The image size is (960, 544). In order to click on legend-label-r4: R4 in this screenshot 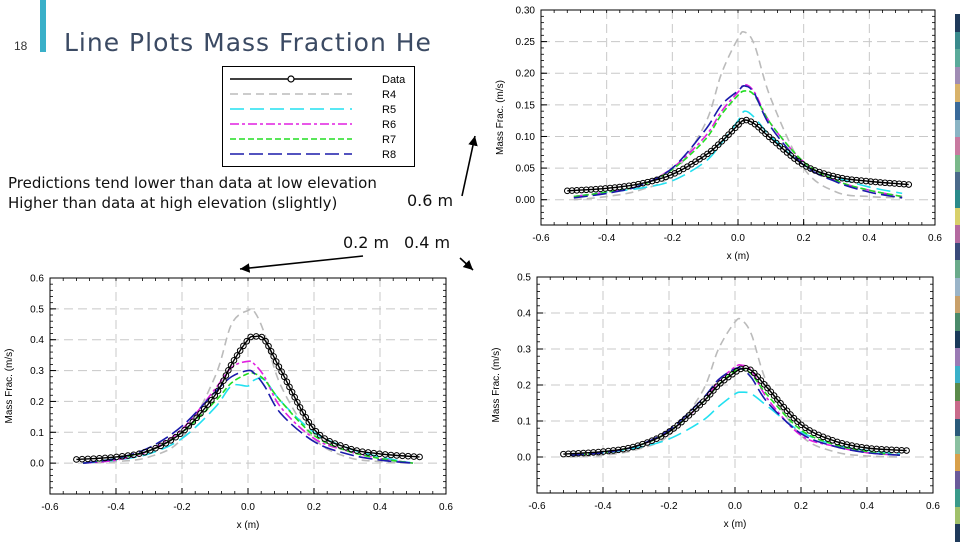, I will do `click(389, 95)`.